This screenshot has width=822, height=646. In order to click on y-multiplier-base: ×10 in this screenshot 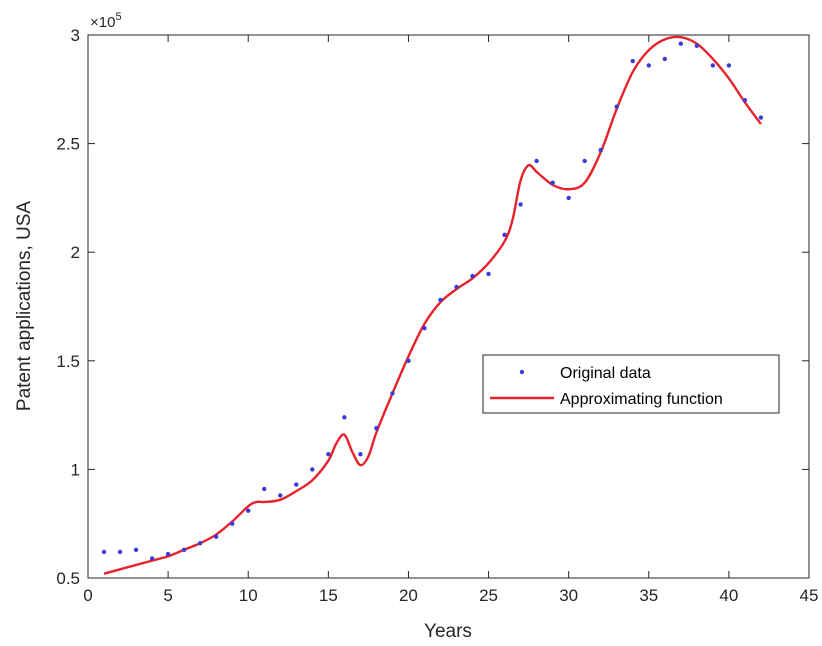, I will do `click(102, 22)`.